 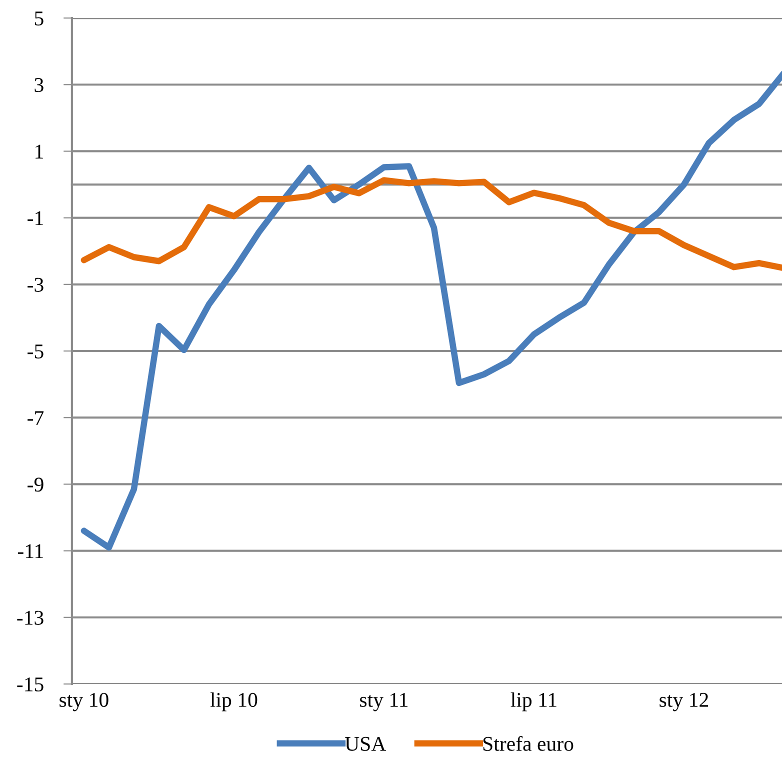 I want to click on x-tick-label: sty 10, so click(x=84, y=702).